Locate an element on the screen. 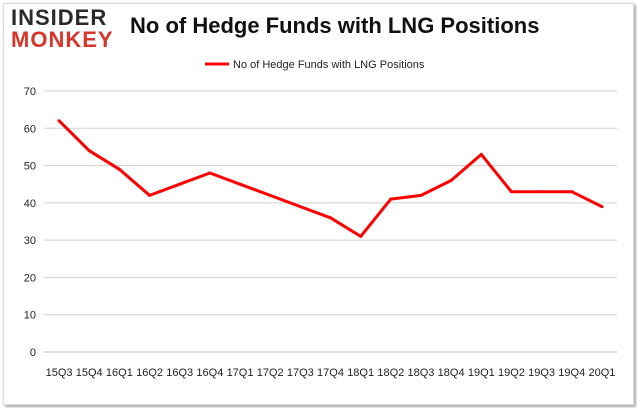 This screenshot has height=408, width=637. x-tick-label: 19Q4 is located at coordinates (571, 373).